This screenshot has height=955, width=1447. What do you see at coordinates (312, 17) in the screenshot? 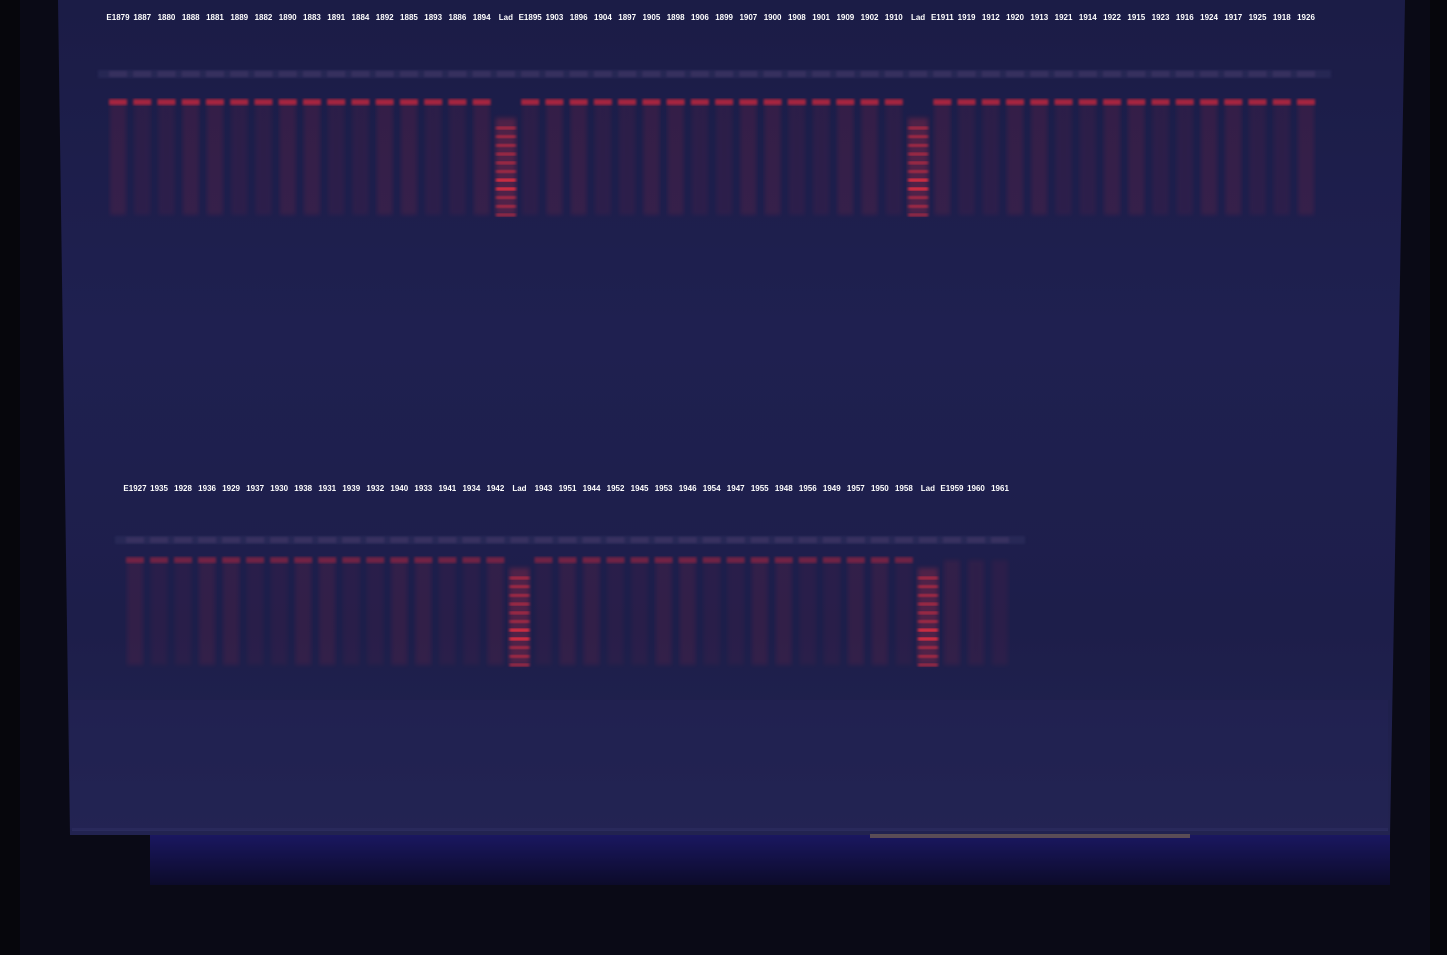
I see `lane-label: 1883` at bounding box center [312, 17].